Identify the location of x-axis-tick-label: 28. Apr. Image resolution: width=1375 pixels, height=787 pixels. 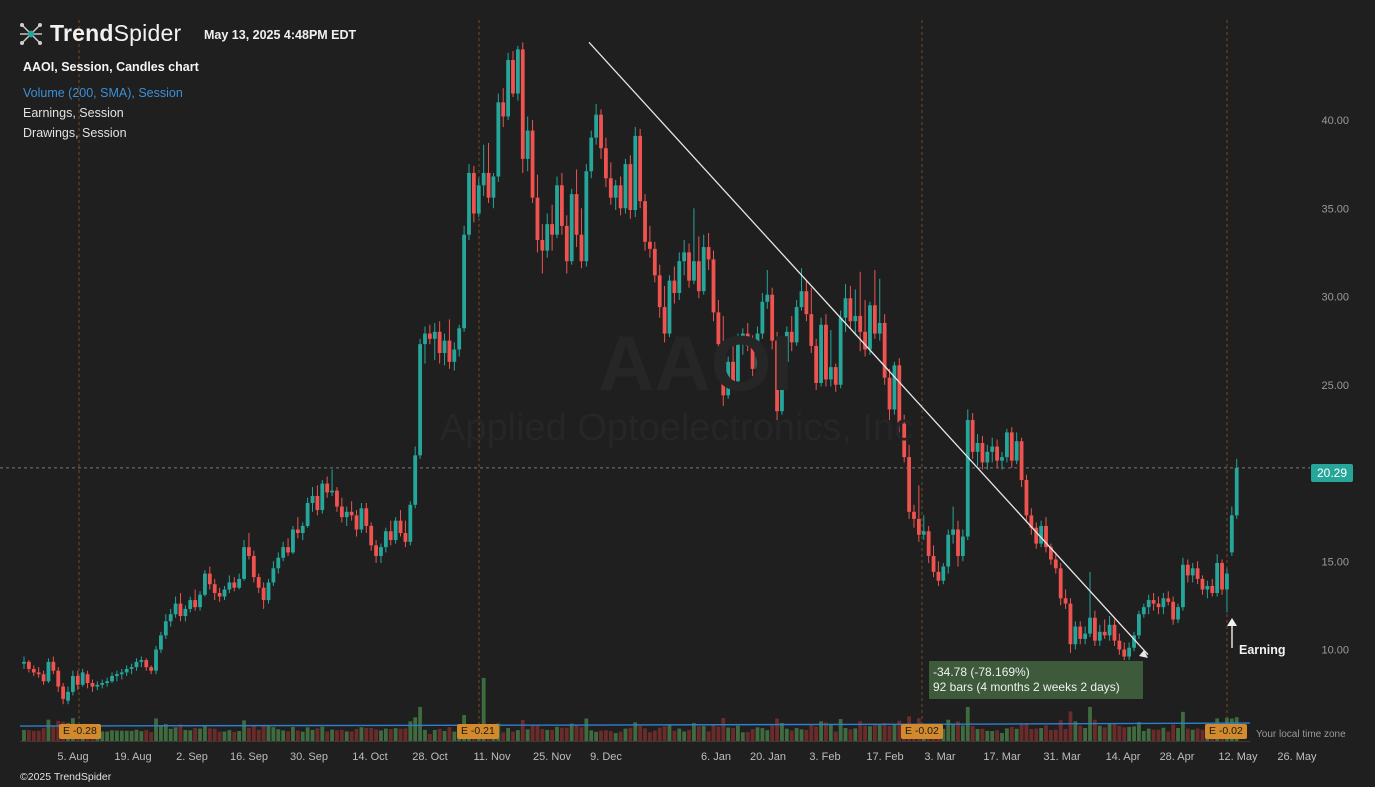
(1177, 757).